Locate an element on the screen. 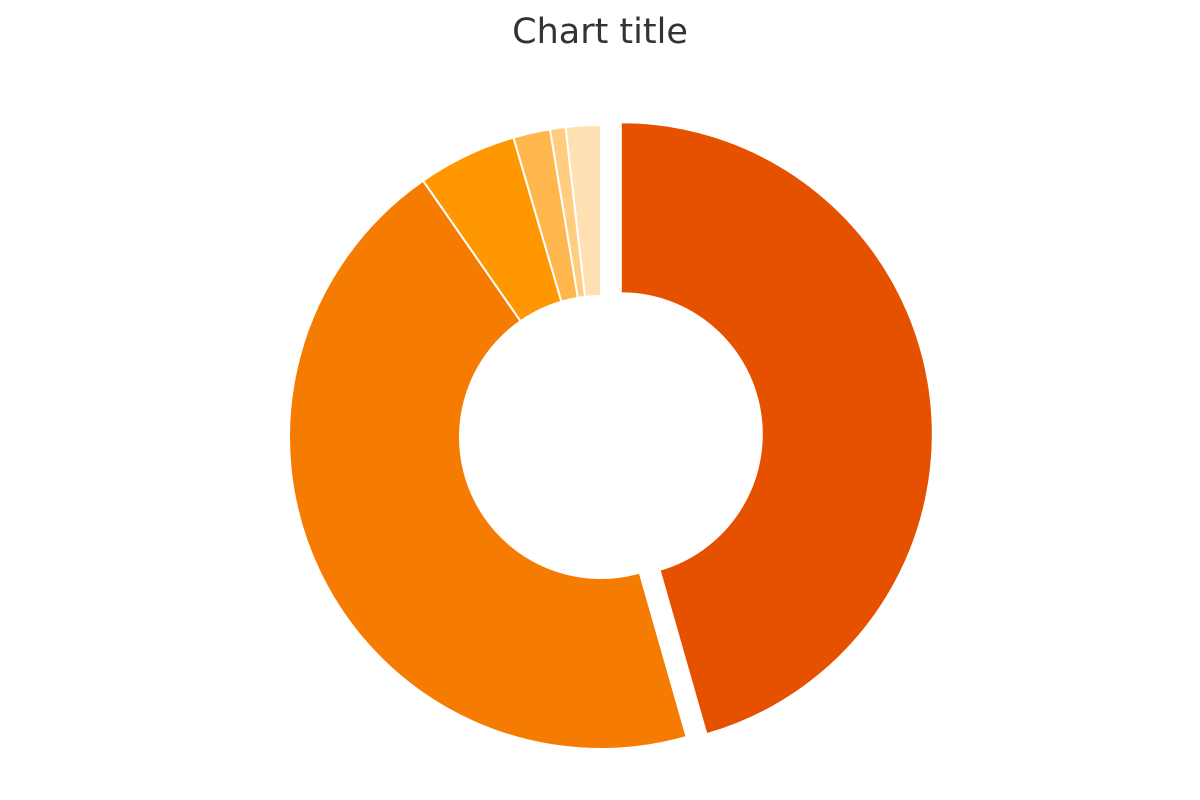 Image resolution: width=1200 pixels, height=800 pixels. chart-title: Chart title is located at coordinates (600, 32).